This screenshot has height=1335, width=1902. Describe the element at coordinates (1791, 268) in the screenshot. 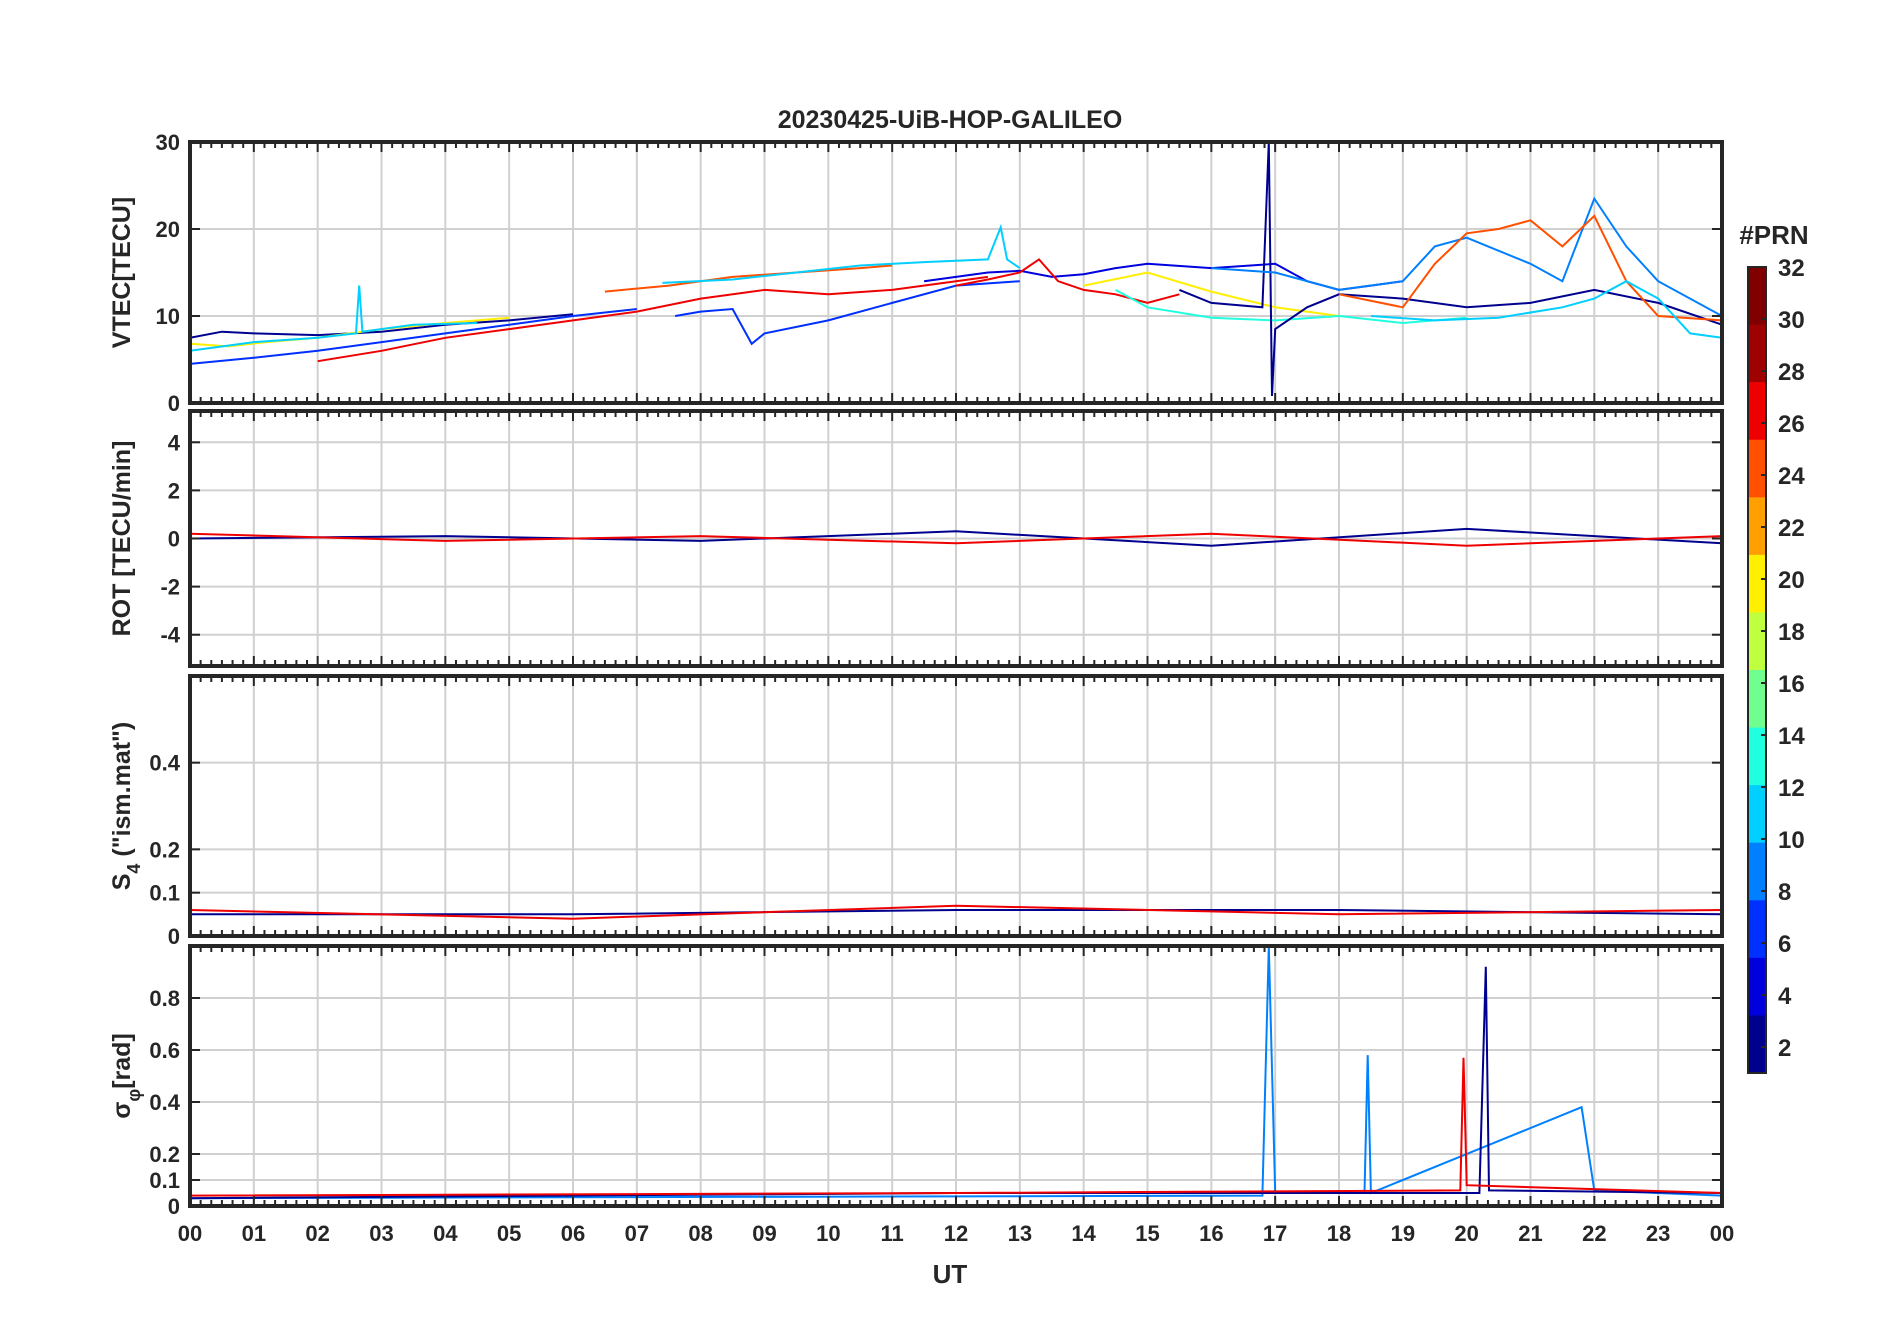

I see `colorbar-tick-label: 32` at that location.